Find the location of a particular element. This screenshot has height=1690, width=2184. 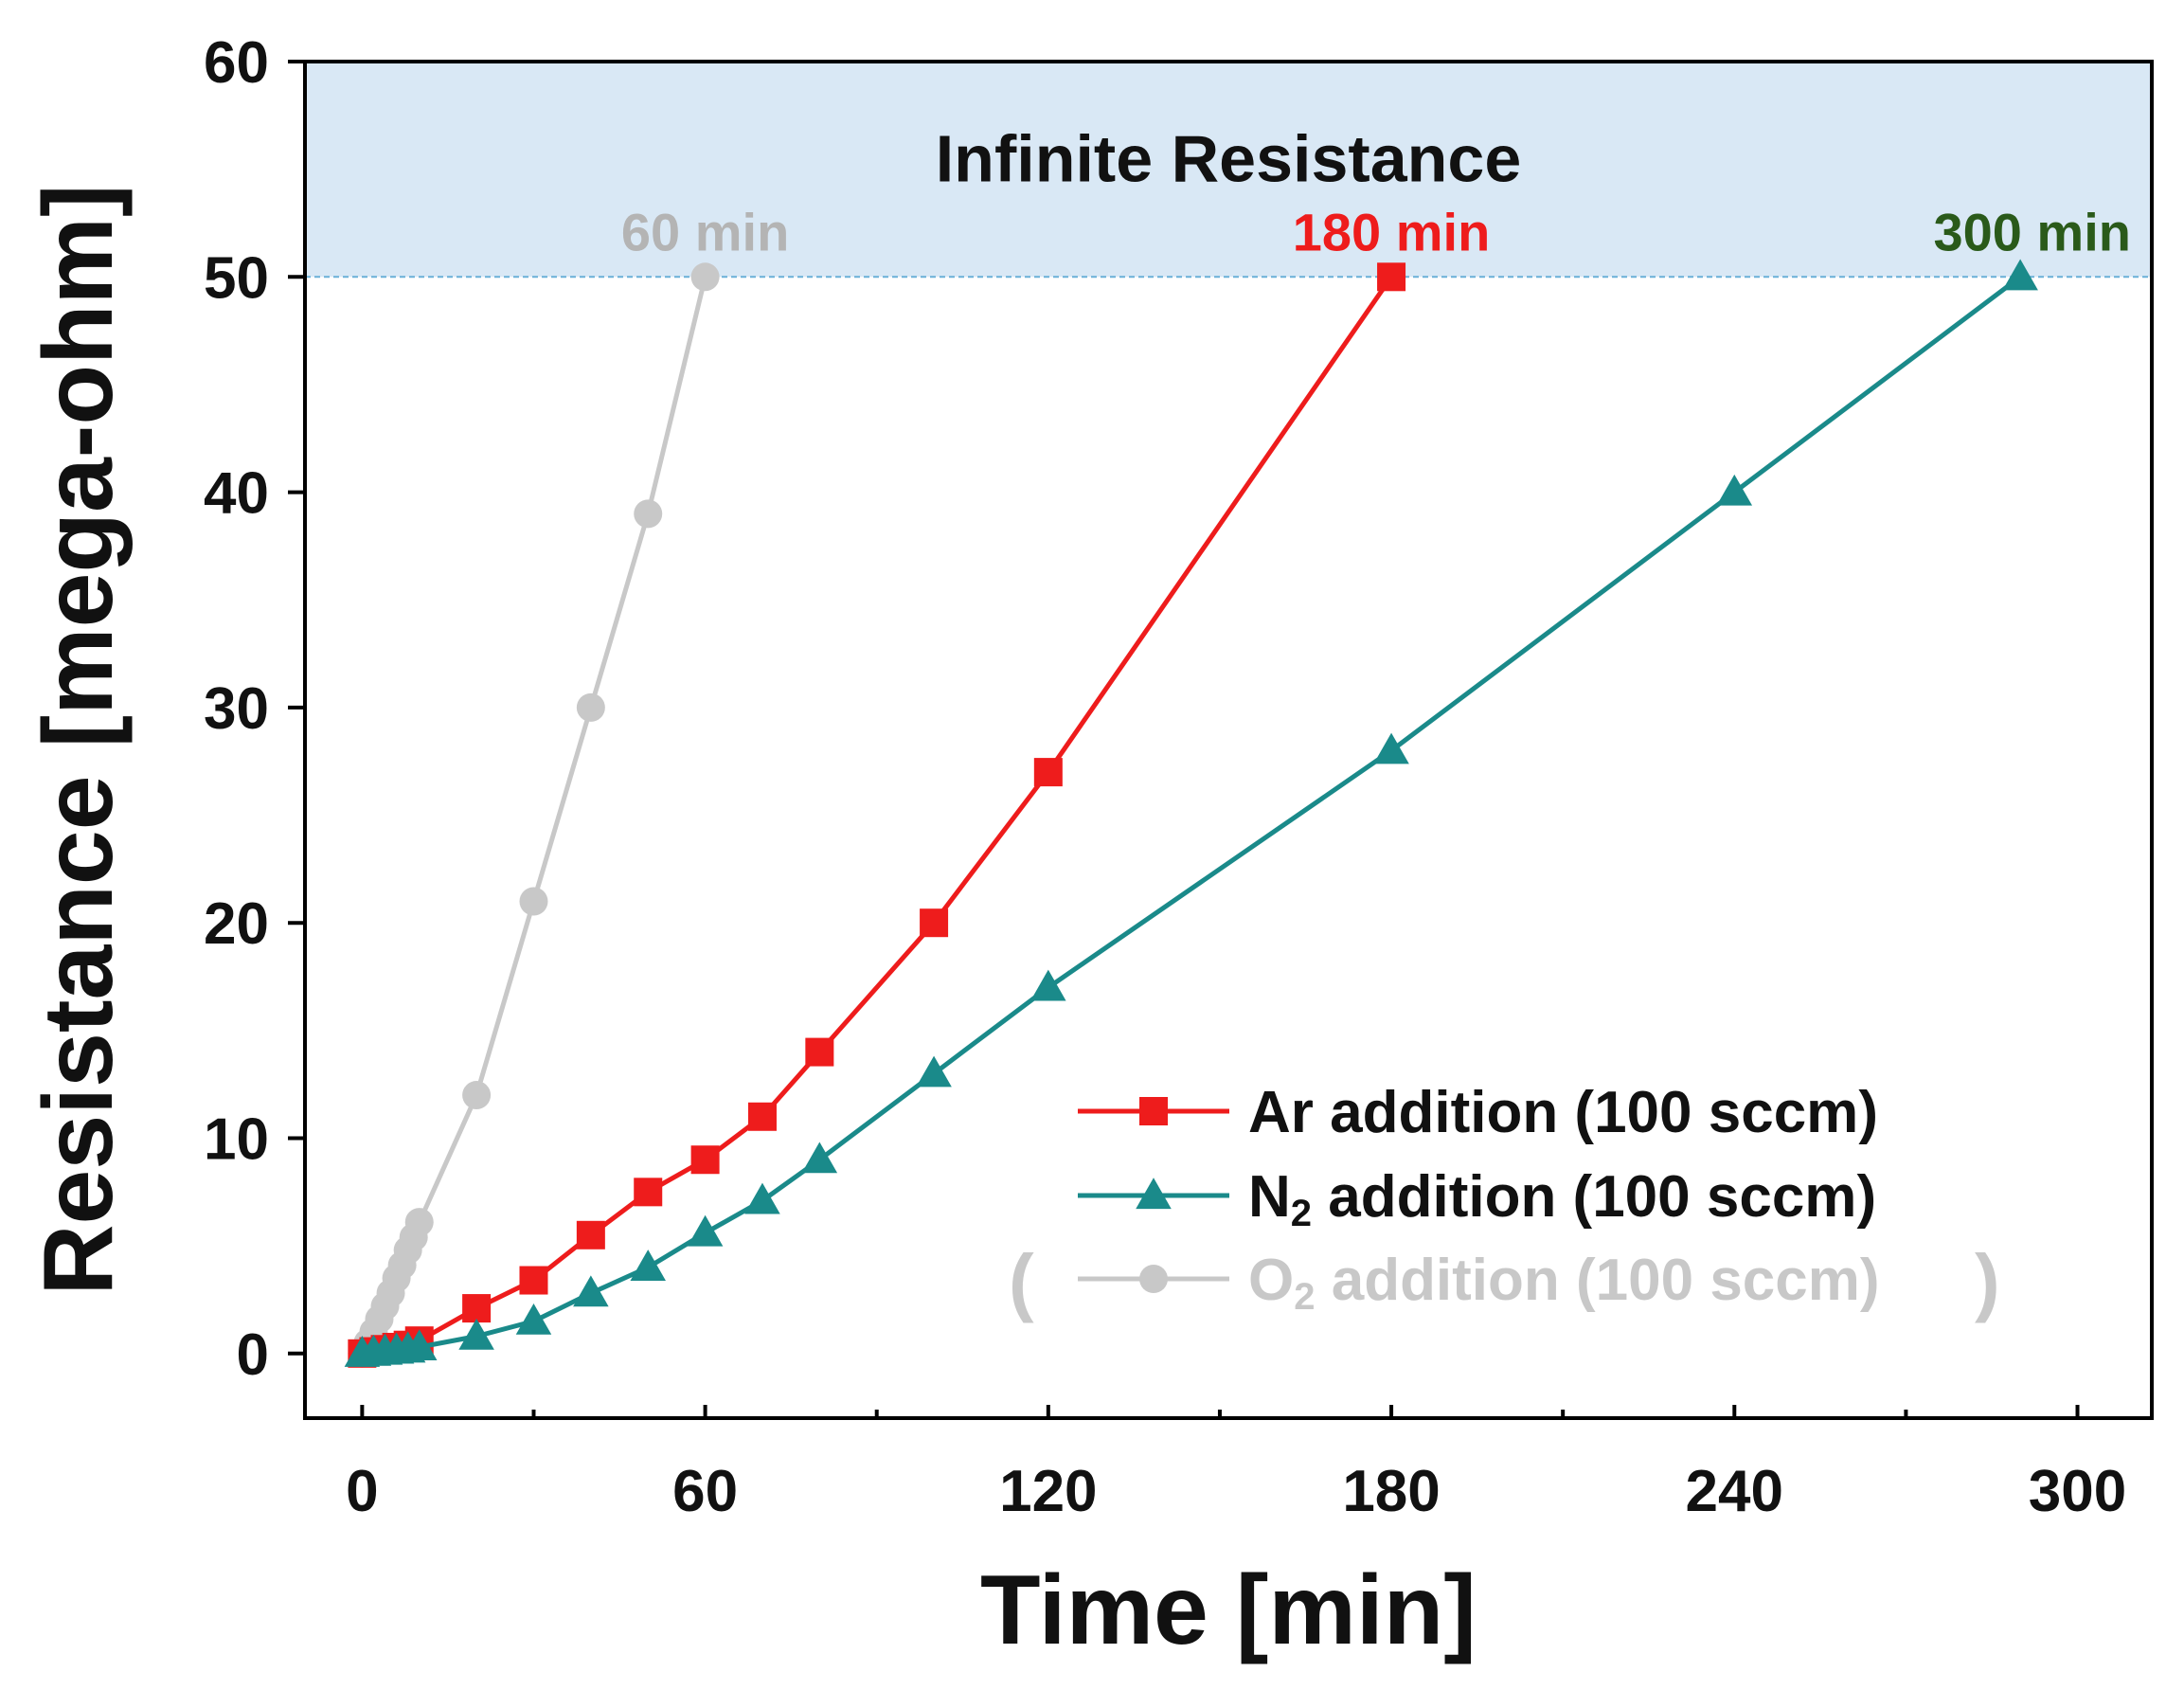

legend-label-n2: N2 addition (100 sccm) is located at coordinates (1562, 1199).